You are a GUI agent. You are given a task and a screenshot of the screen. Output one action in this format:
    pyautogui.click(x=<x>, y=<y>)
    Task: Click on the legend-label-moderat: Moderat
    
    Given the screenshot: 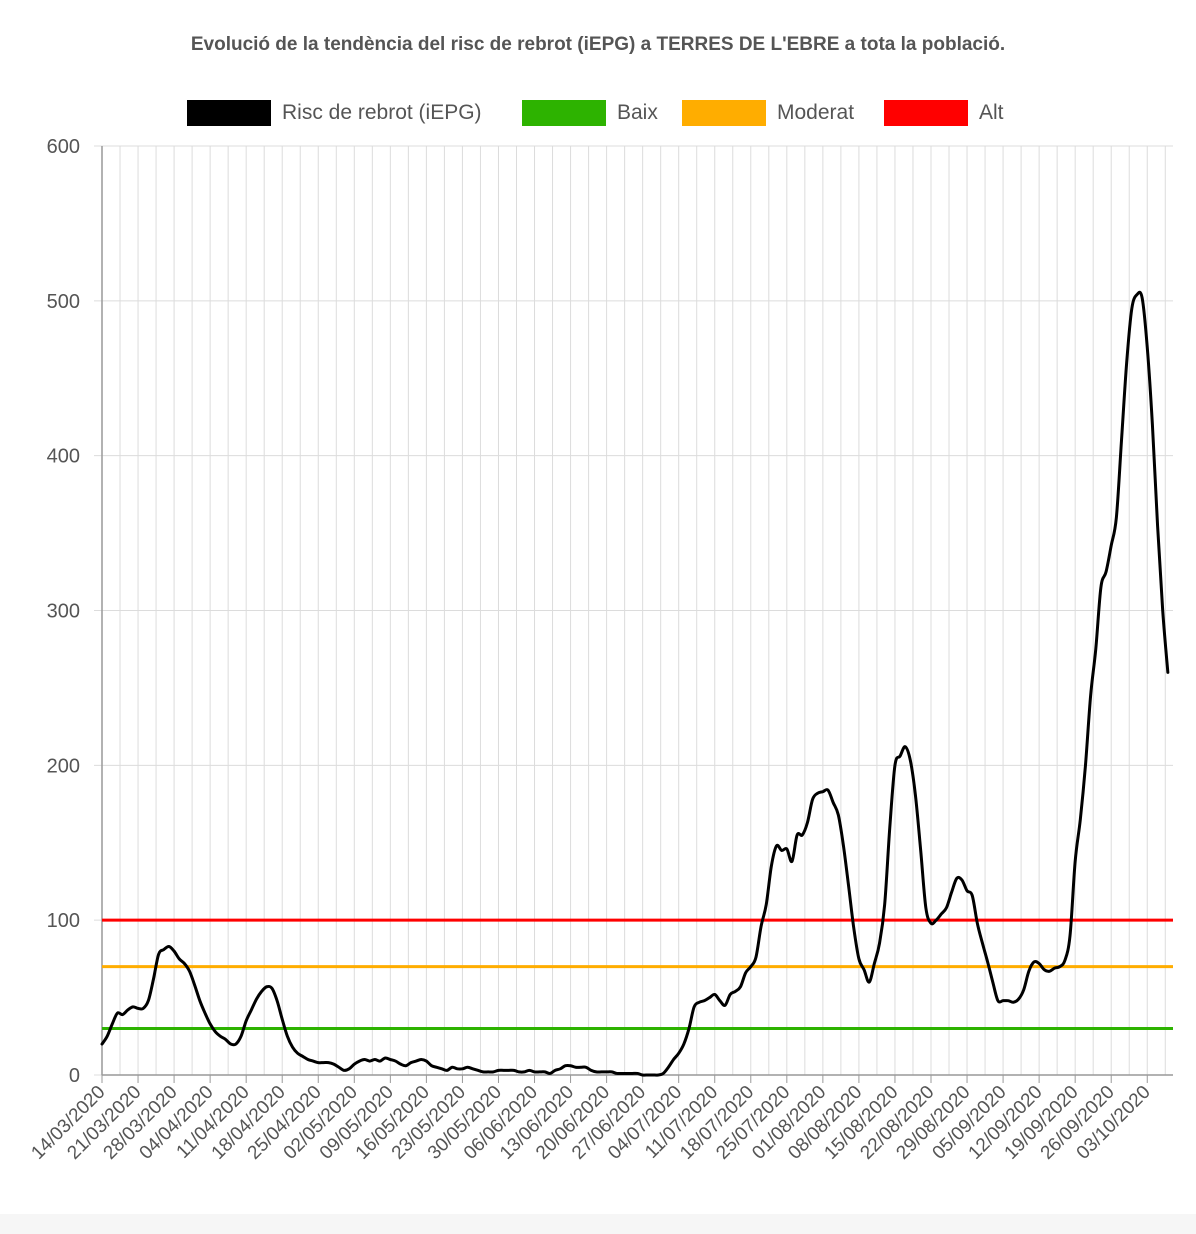 What is the action you would take?
    pyautogui.click(x=816, y=112)
    